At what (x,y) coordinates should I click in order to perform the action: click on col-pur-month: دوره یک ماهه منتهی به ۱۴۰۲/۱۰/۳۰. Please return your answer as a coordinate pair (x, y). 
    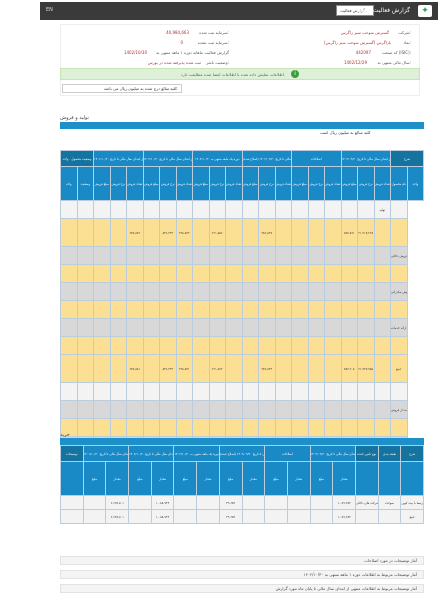
    Looking at the image, I should click on (196, 453).